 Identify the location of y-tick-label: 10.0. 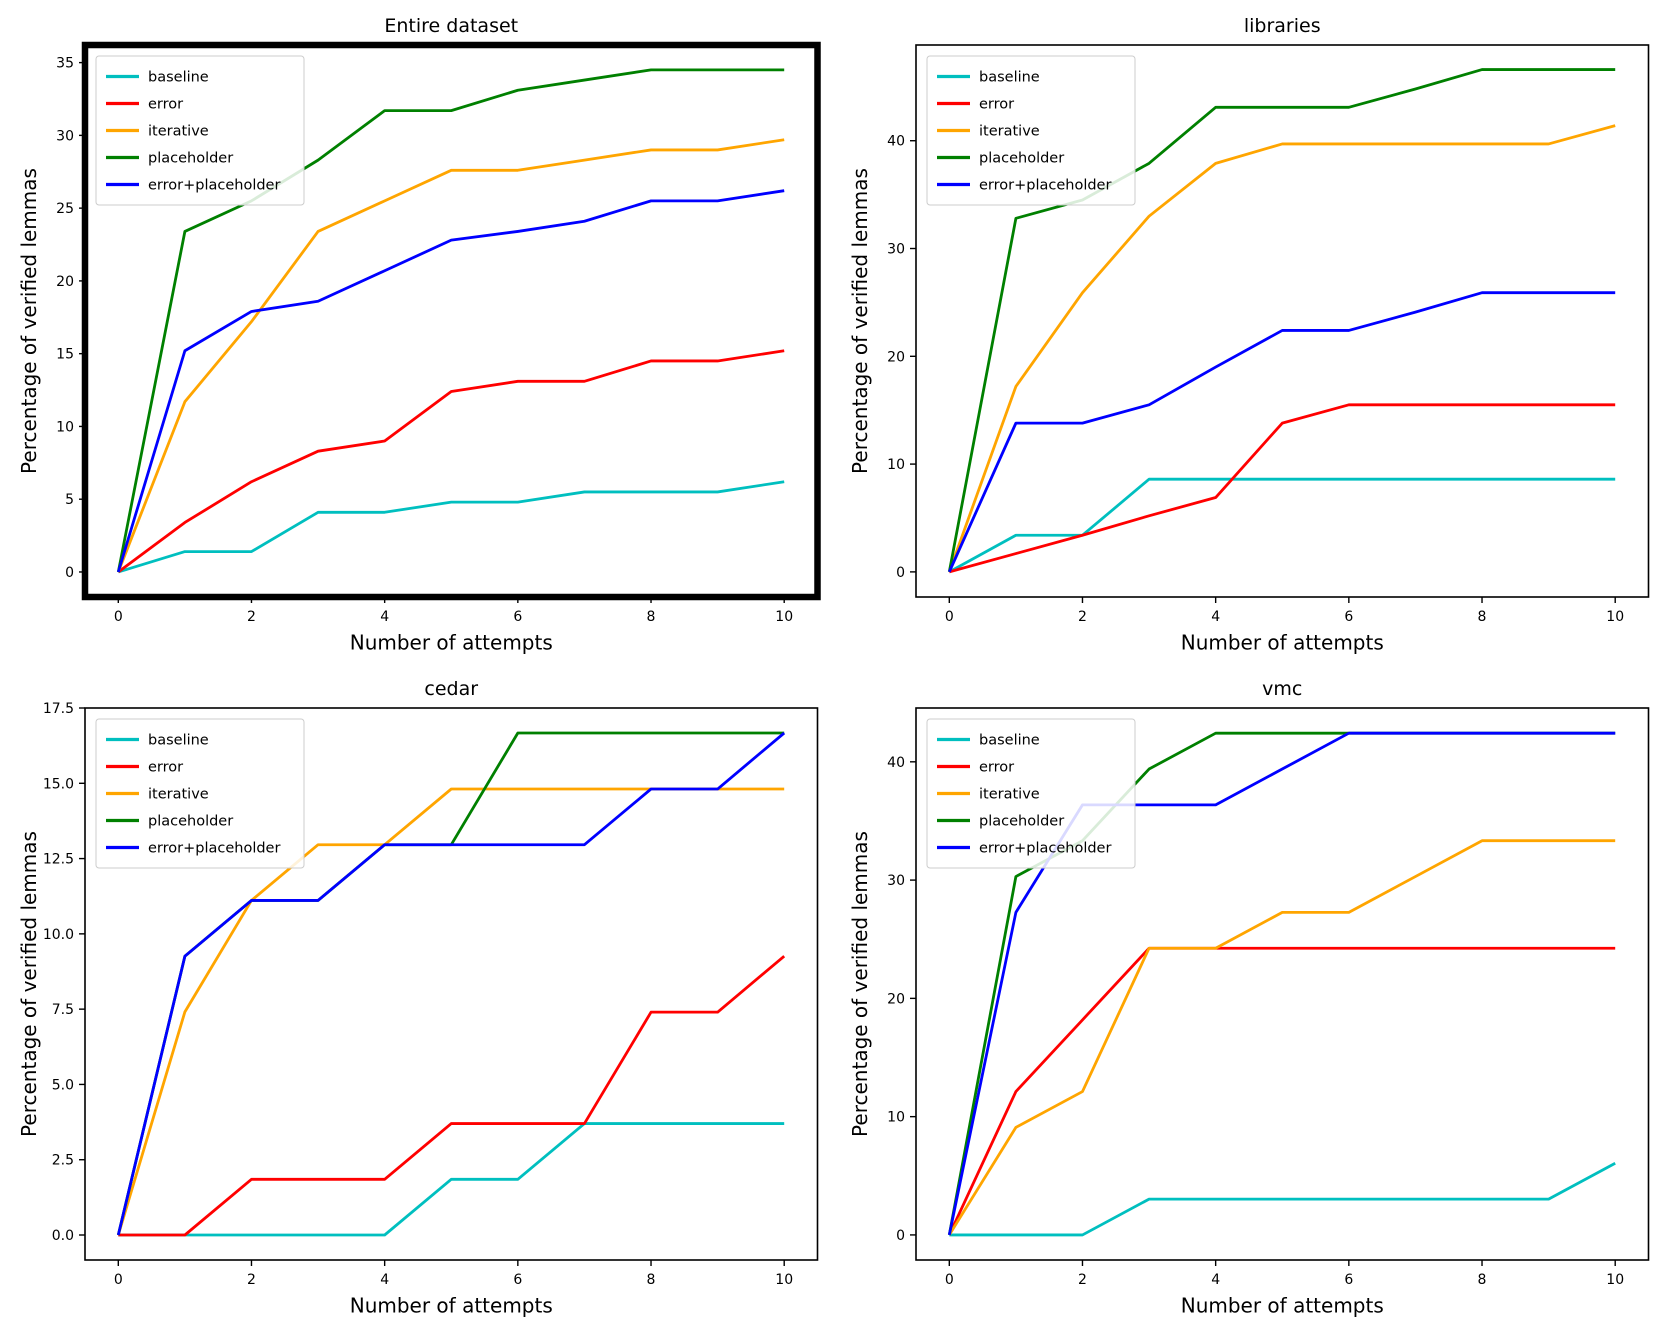
(58, 934).